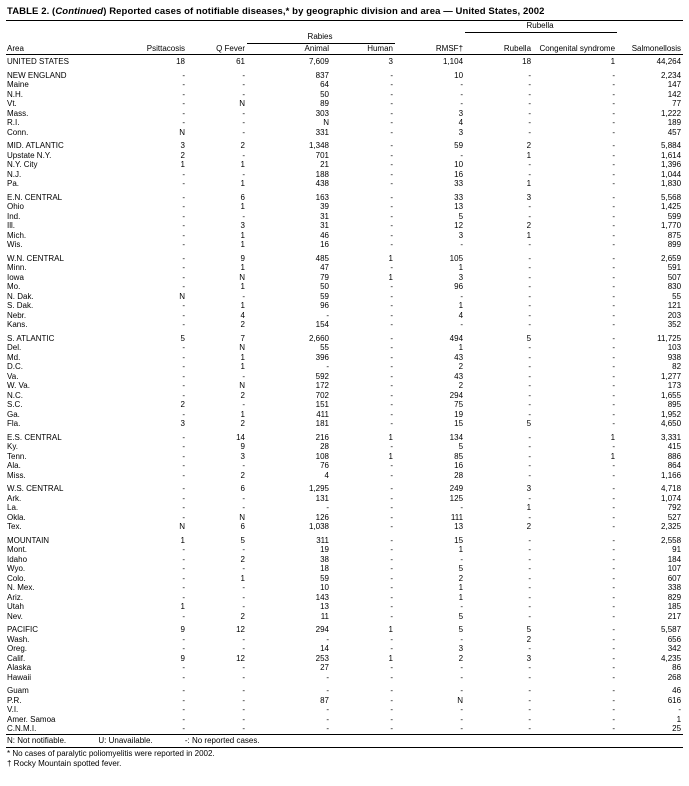 Image resolution: width=689 pixels, height=786 pixels. What do you see at coordinates (150, 49) in the screenshot?
I see `column-header-psittacosis: Psittacosis` at bounding box center [150, 49].